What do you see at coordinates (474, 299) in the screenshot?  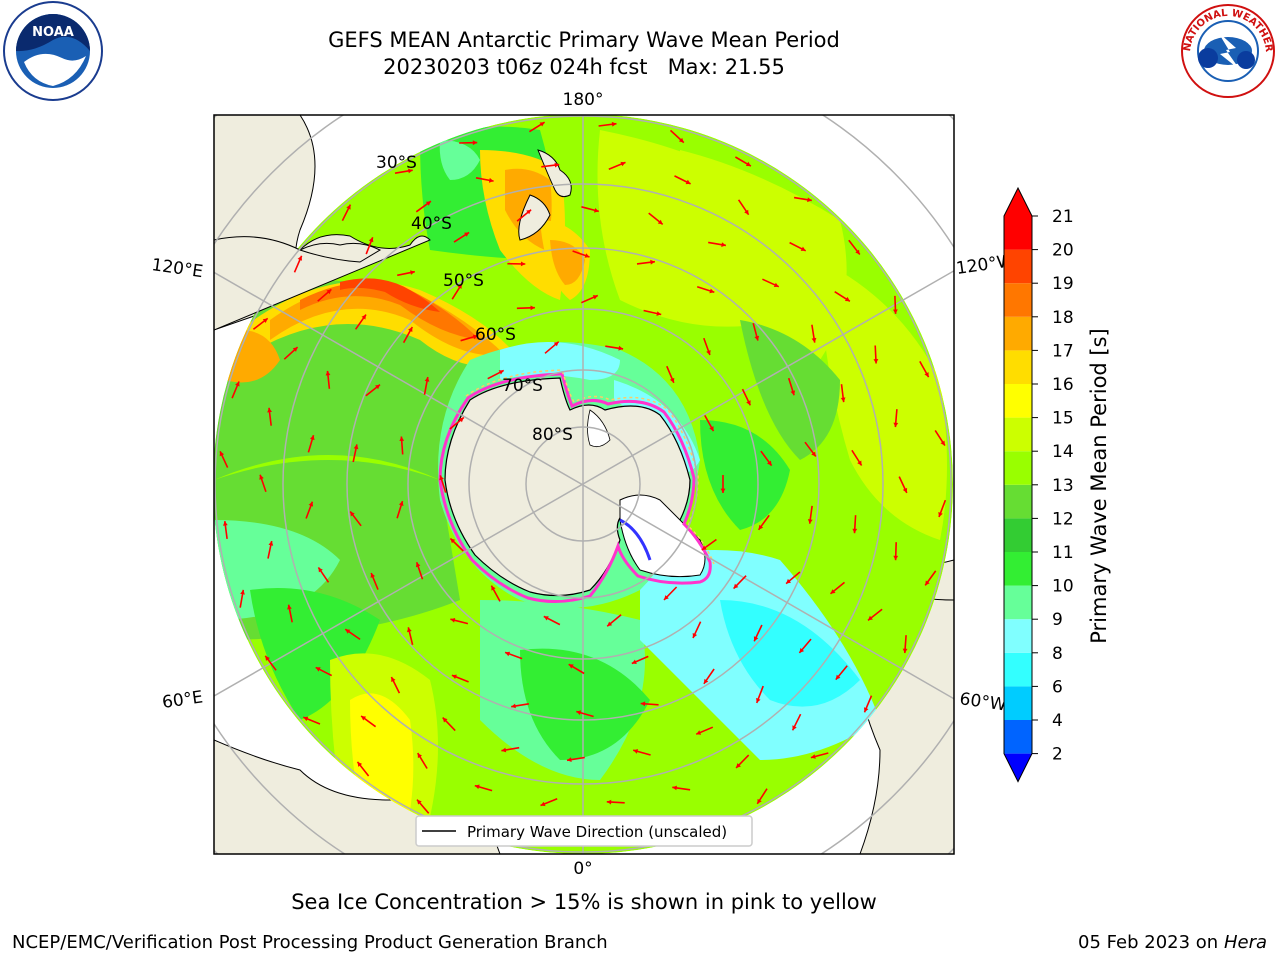 I see `latitude-labels: 30°S 40°S 50°S 60°S 70°S 80°S` at bounding box center [474, 299].